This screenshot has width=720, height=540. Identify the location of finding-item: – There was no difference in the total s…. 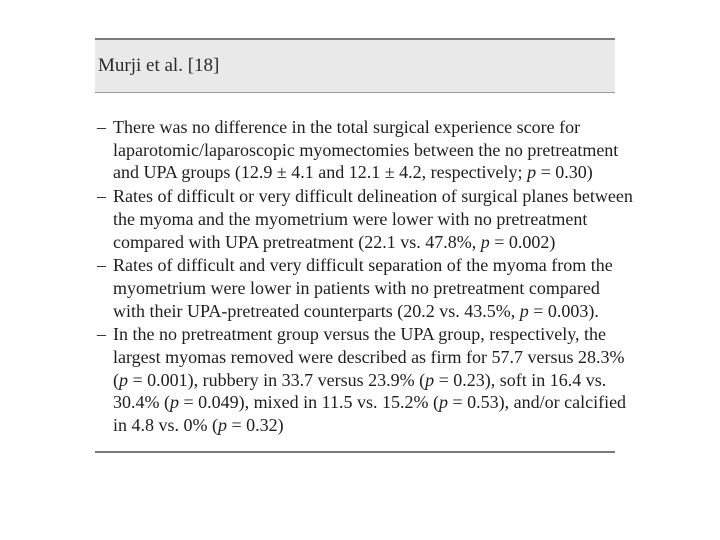
(357, 150).